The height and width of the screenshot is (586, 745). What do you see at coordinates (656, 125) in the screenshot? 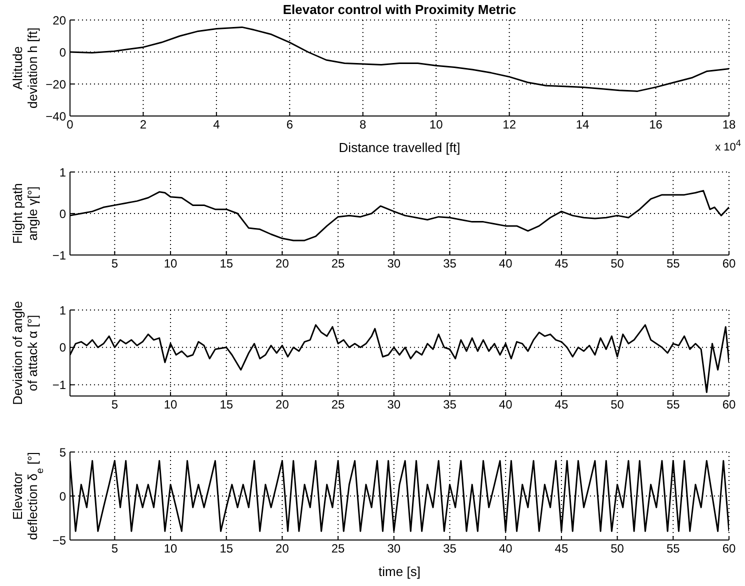
I see `x-tick-label: 16` at bounding box center [656, 125].